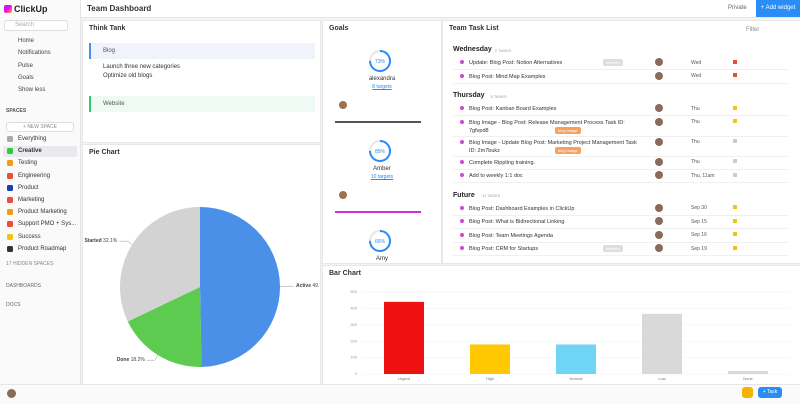 Image resolution: width=800 pixels, height=404 pixels. What do you see at coordinates (25, 66) in the screenshot?
I see `nav-item: Pulse` at bounding box center [25, 66].